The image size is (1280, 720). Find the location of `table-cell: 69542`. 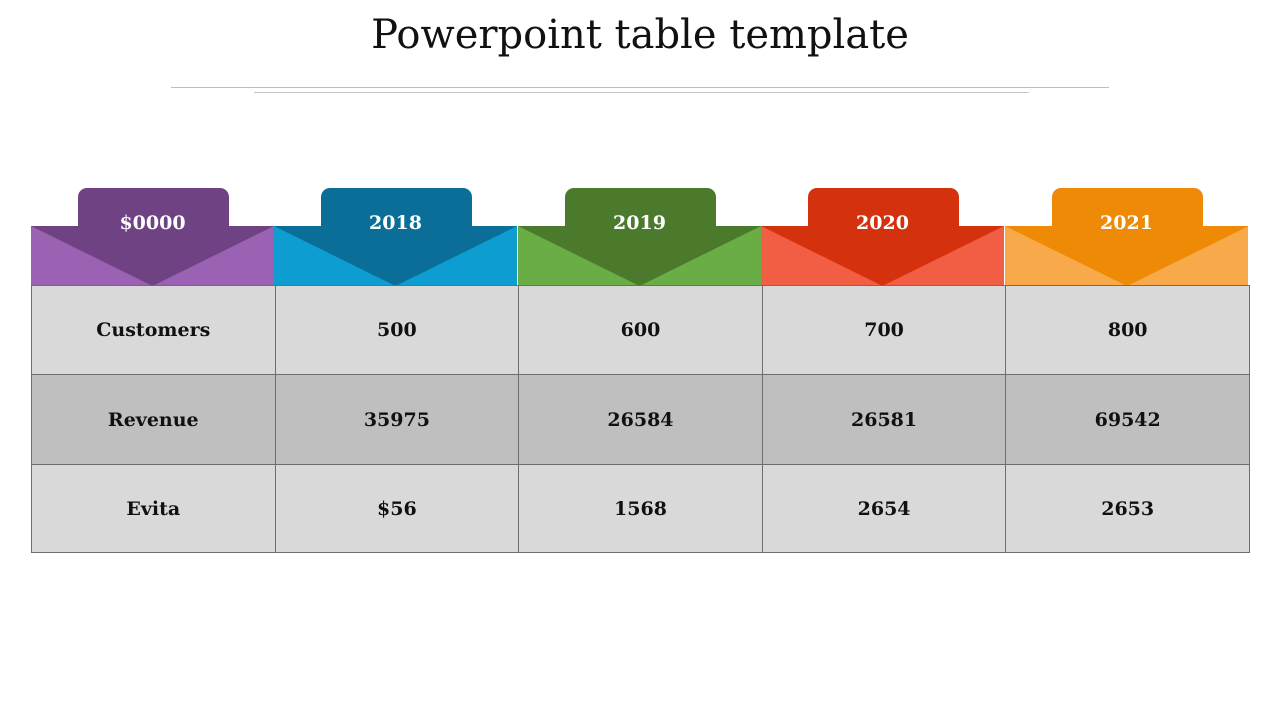

table-cell: 69542 is located at coordinates (1128, 420).